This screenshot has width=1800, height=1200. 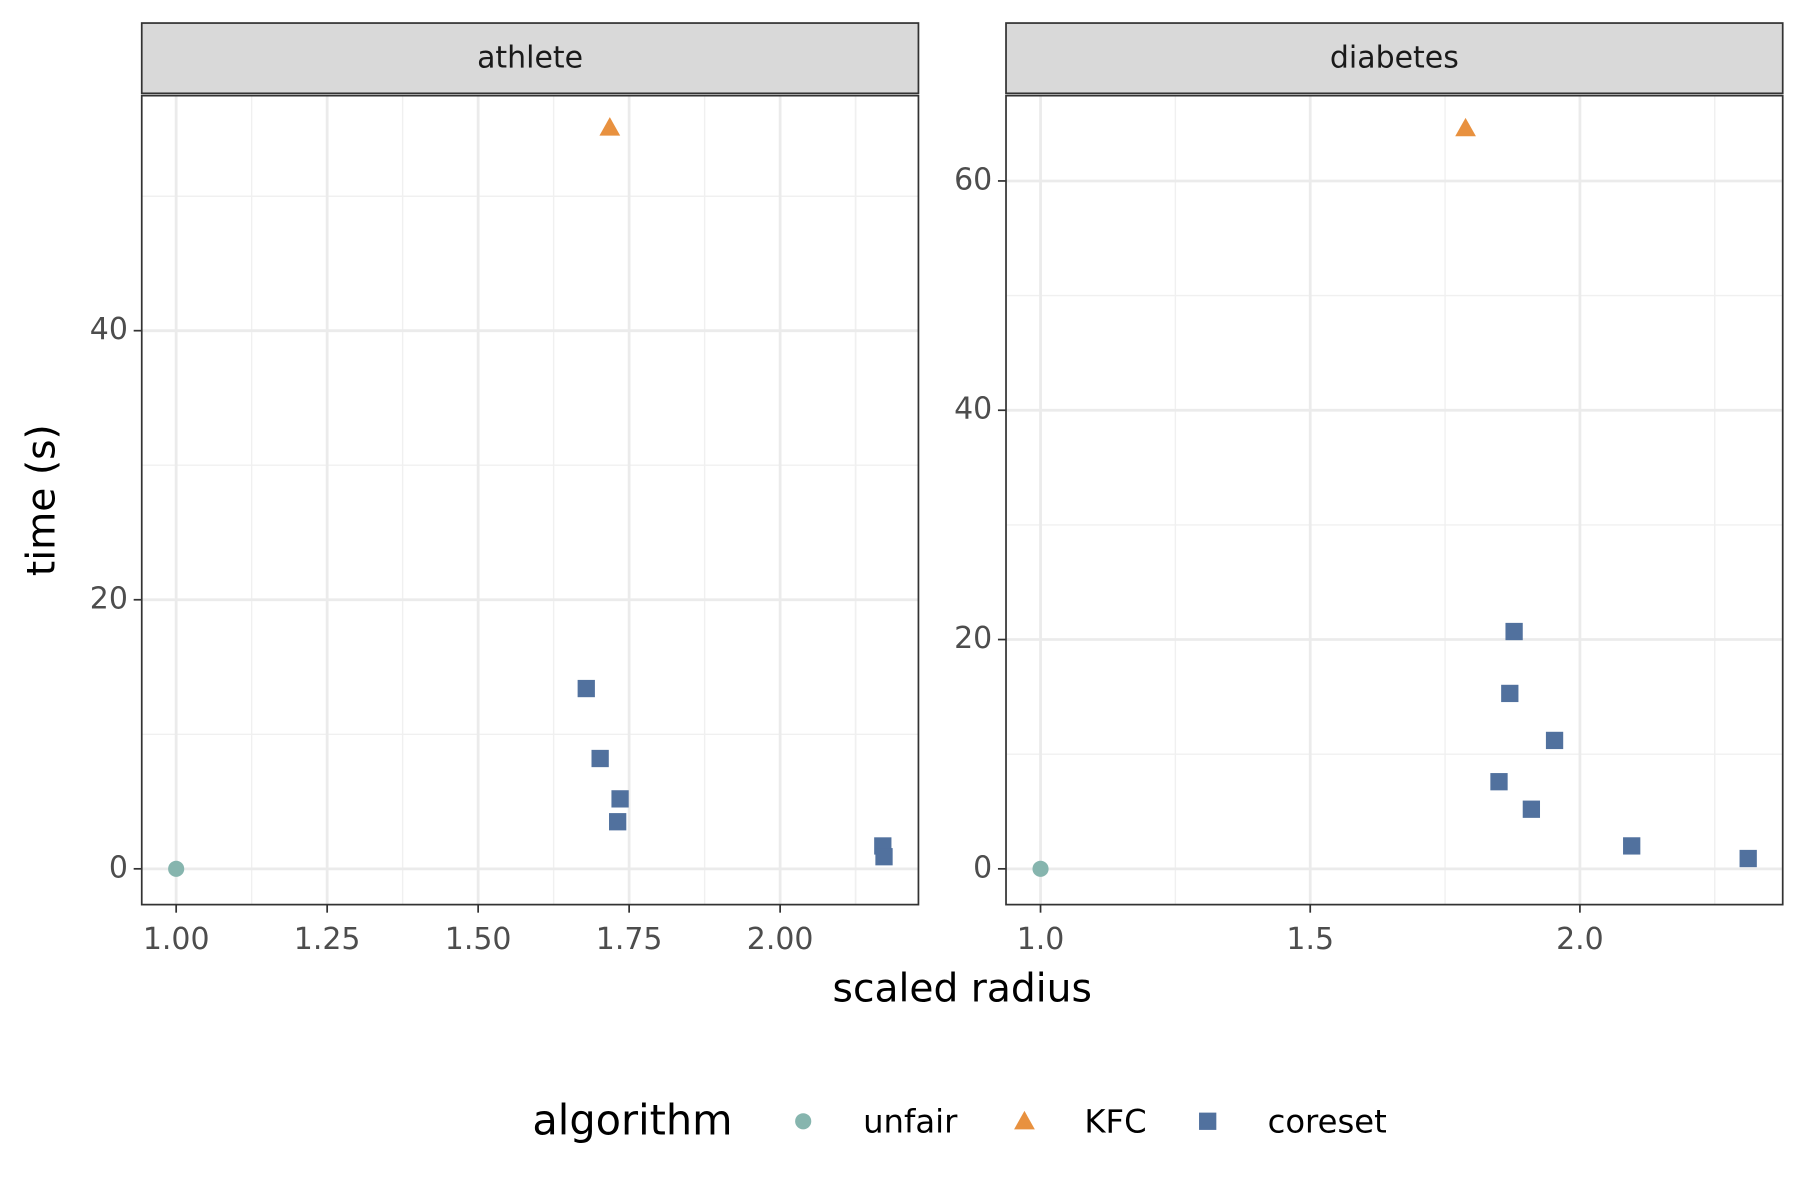 What do you see at coordinates (176, 939) in the screenshot?
I see `x-tick-label: 1.00` at bounding box center [176, 939].